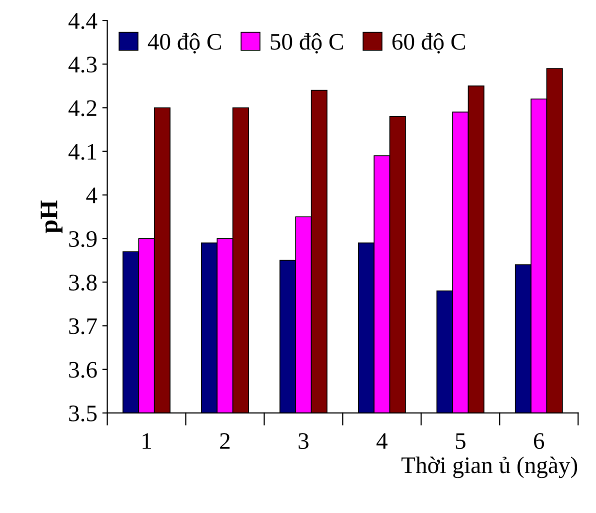  Describe the element at coordinates (489, 467) in the screenshot. I see `x-axis-title: Thời gian ủ (ngày)` at that location.